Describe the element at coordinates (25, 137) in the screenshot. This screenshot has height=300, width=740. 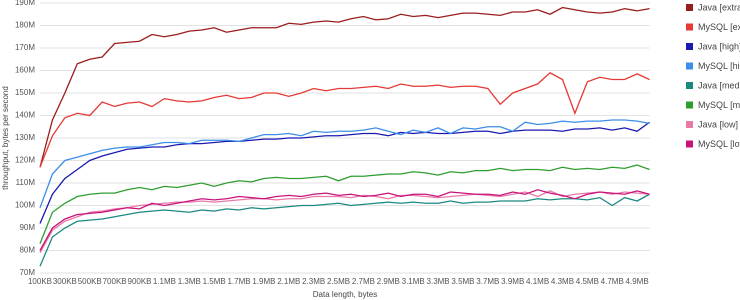
I see `y-tick-label: 130M` at that location.